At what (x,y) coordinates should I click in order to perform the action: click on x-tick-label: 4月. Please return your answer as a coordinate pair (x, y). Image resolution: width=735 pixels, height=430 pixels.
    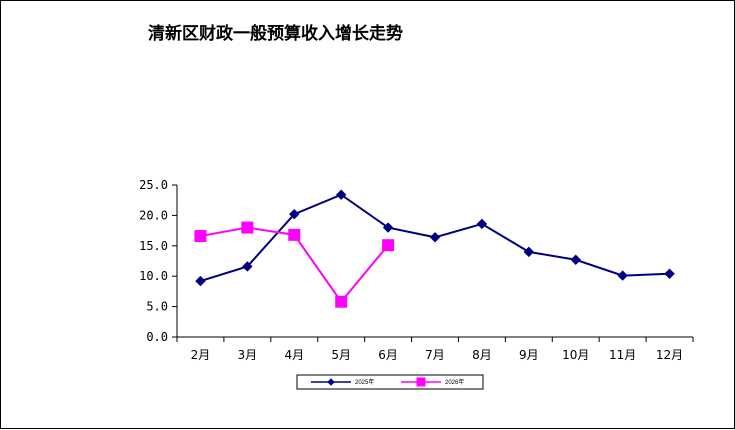
    Looking at the image, I should click on (294, 355).